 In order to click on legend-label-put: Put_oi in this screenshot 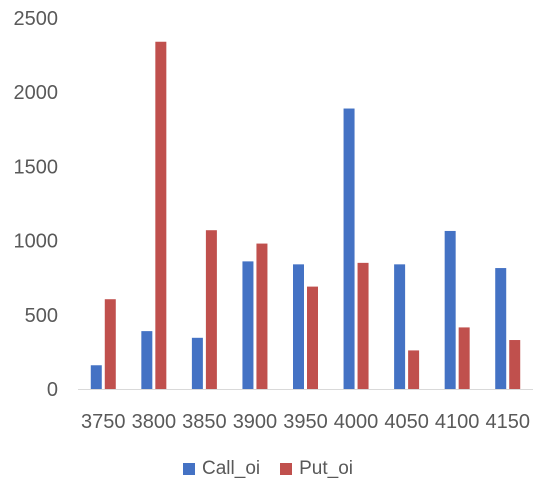, I will do `click(326, 468)`.